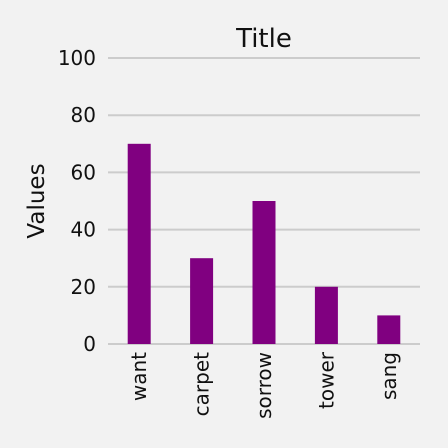  I want to click on y-tick-label: 0, so click(89, 344).